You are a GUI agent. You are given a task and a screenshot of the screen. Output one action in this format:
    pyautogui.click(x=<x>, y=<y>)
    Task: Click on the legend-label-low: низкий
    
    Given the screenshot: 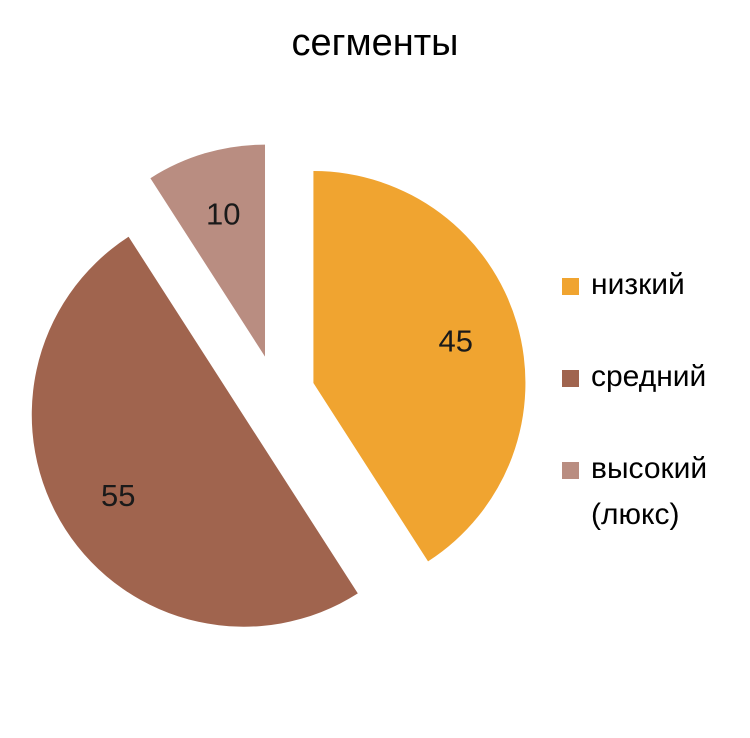 What is the action you would take?
    pyautogui.click(x=638, y=284)
    